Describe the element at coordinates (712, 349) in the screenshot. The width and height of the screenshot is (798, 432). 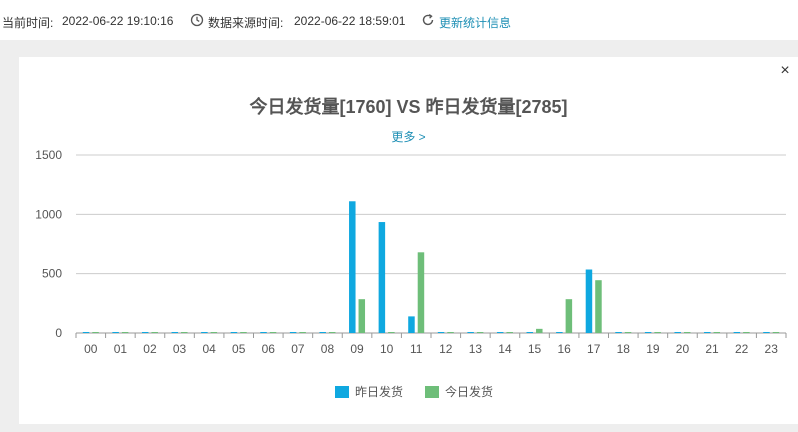
I see `x-tick-label: 21` at that location.